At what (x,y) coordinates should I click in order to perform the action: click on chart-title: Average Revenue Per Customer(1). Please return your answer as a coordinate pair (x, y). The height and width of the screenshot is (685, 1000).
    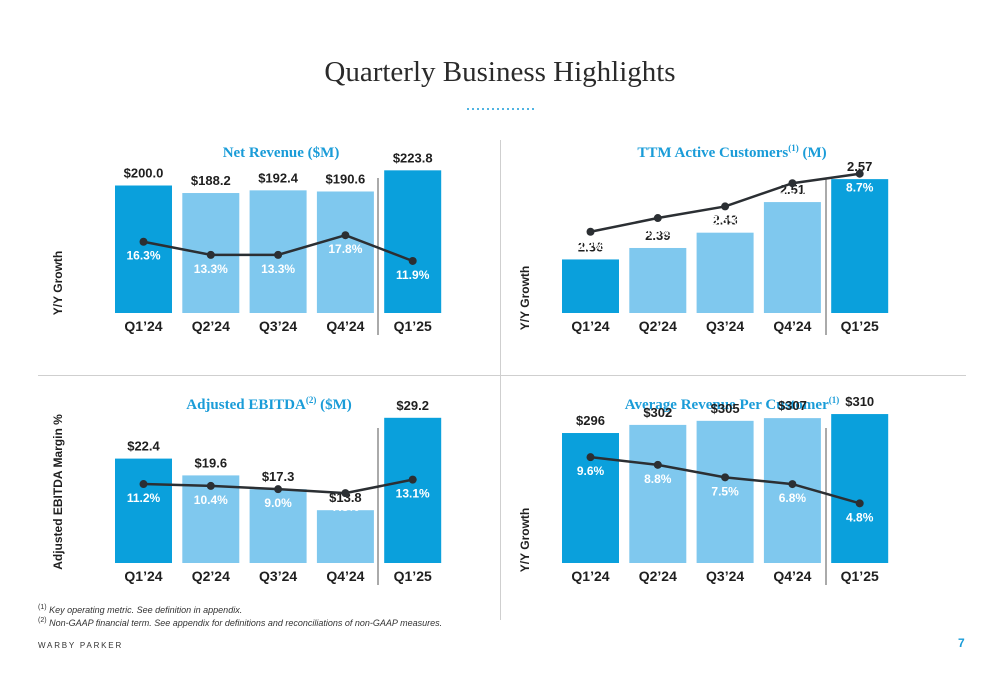
    Looking at the image, I should click on (732, 404).